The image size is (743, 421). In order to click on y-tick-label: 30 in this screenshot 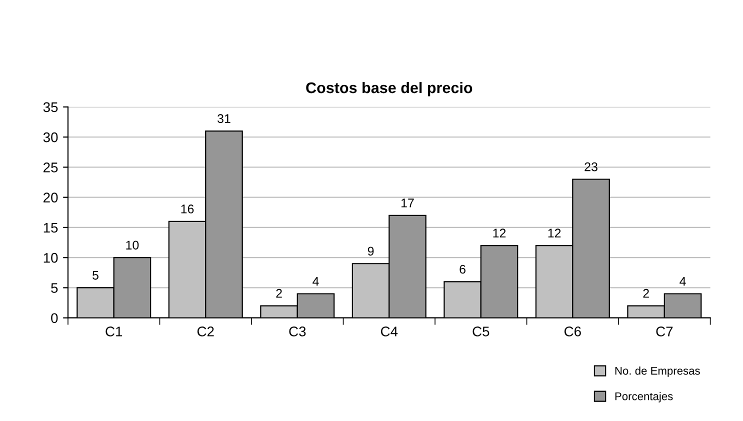, I will do `click(50, 137)`.